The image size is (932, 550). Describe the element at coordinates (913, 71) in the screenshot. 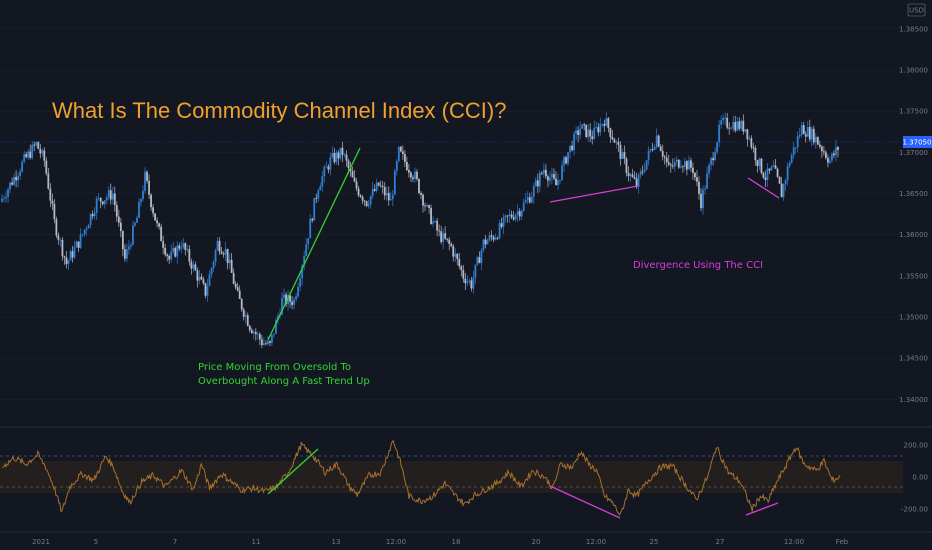

I see `price-tick-label: 1.38000` at that location.